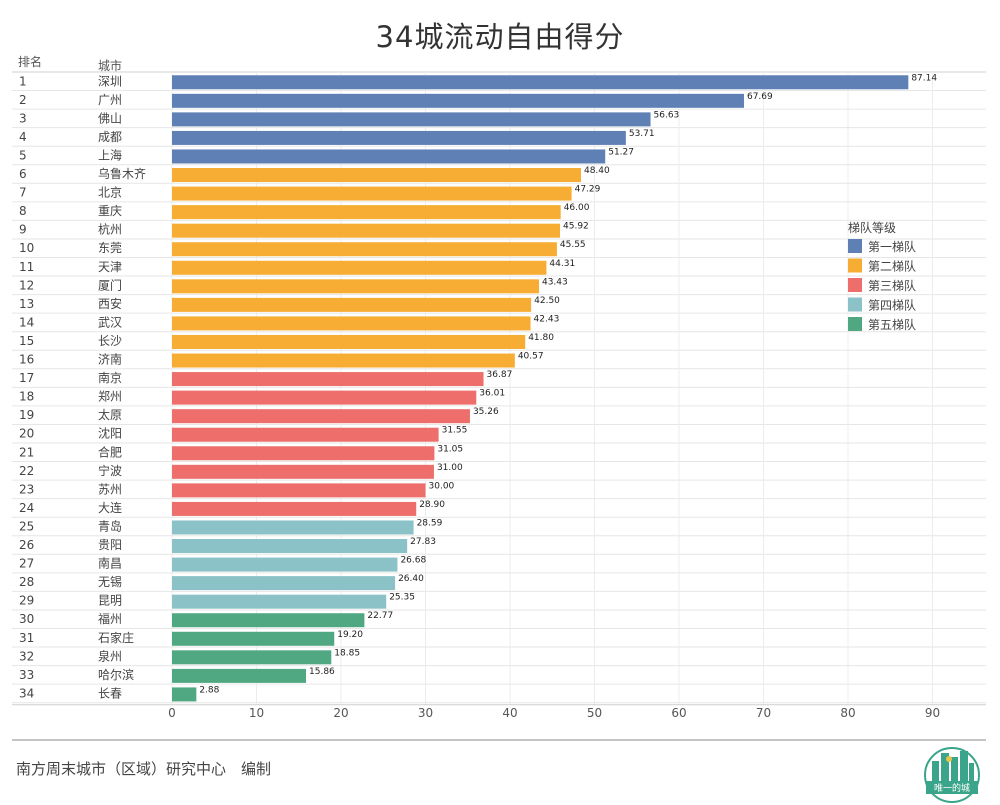 The width and height of the screenshot is (1000, 805). I want to click on city-label: 沈阳, so click(110, 433).